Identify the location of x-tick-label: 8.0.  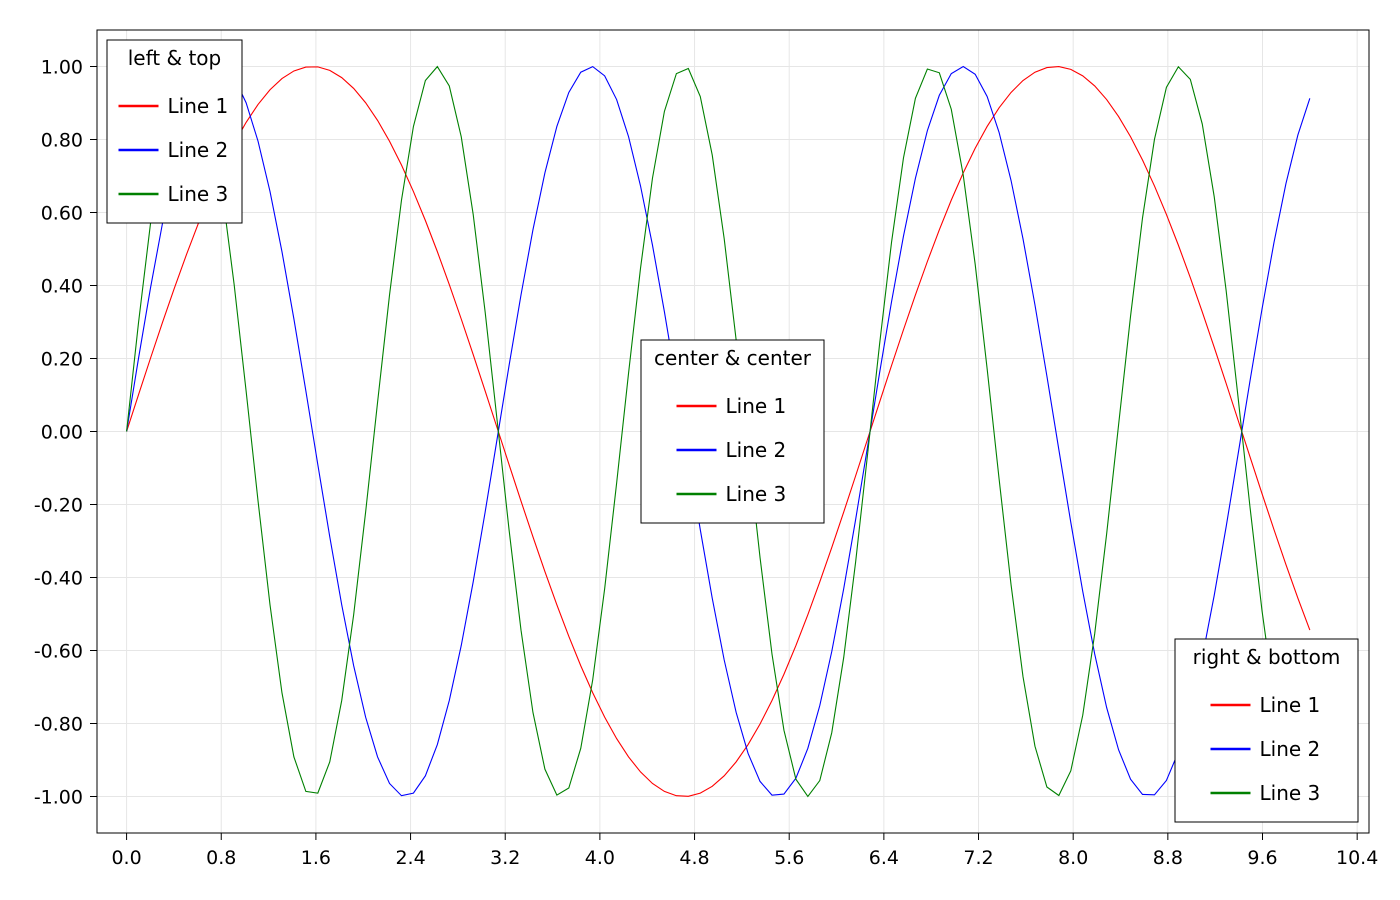
(1073, 858).